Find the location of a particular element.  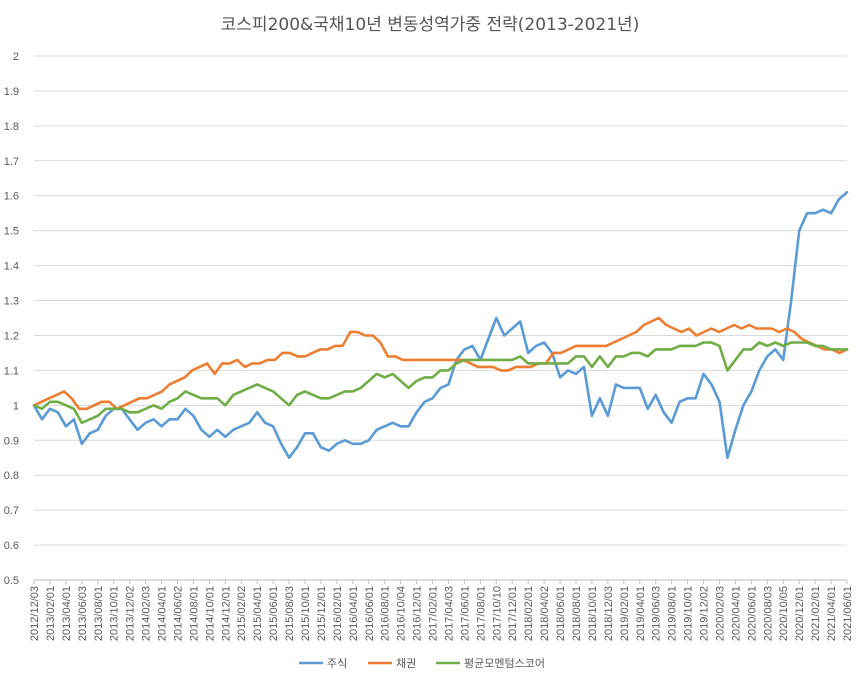

x-tick-label: 2018/06/01 is located at coordinates (561, 613).